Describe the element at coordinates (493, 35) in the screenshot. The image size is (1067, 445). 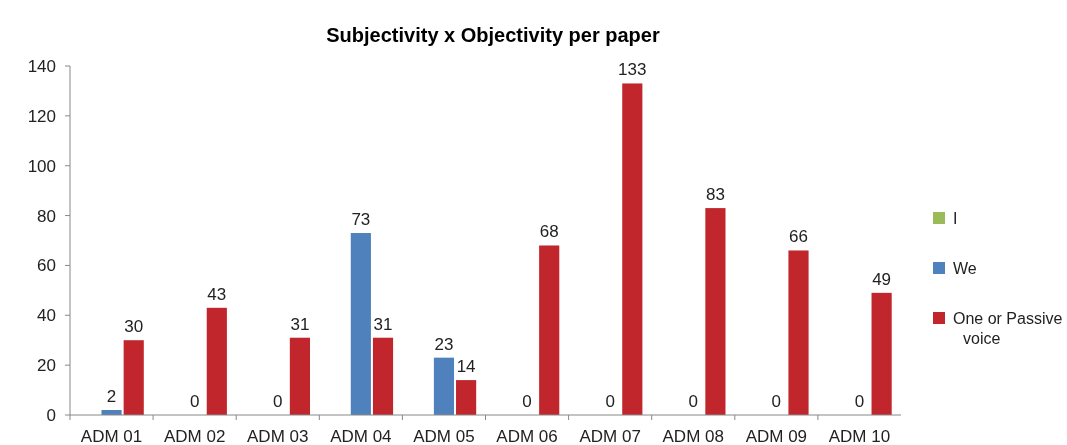
I see `chart-title: Subjectivity x Objectivity per paper` at that location.